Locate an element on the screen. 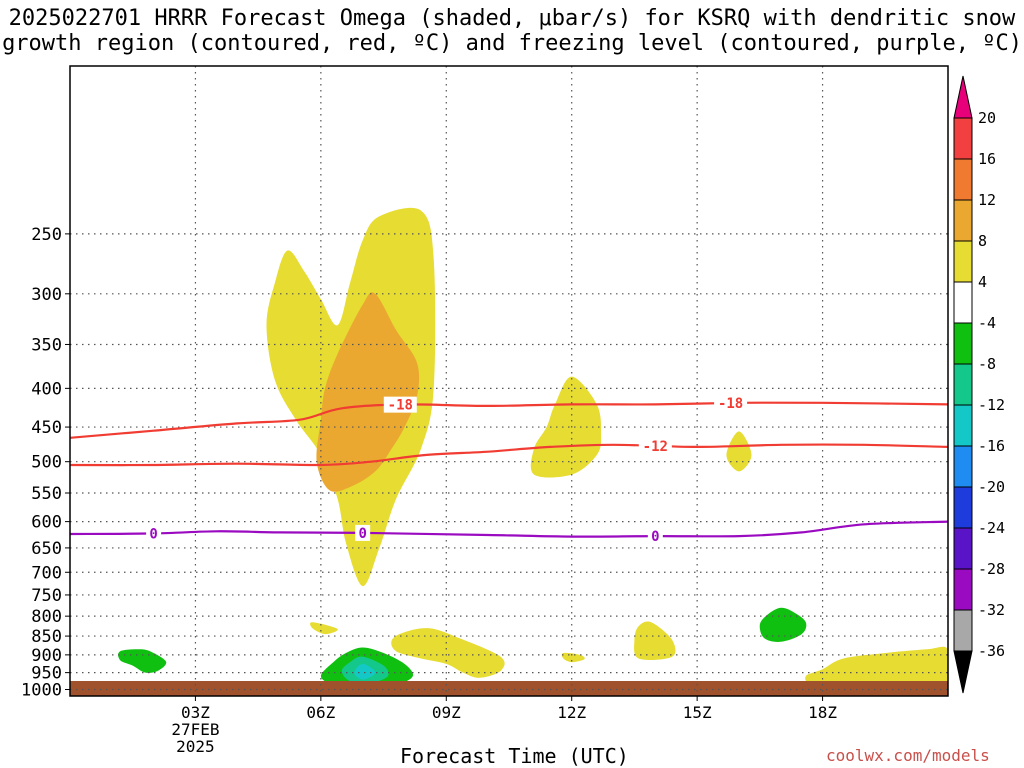  colorbar-label-8: -16 is located at coordinates (991, 446).